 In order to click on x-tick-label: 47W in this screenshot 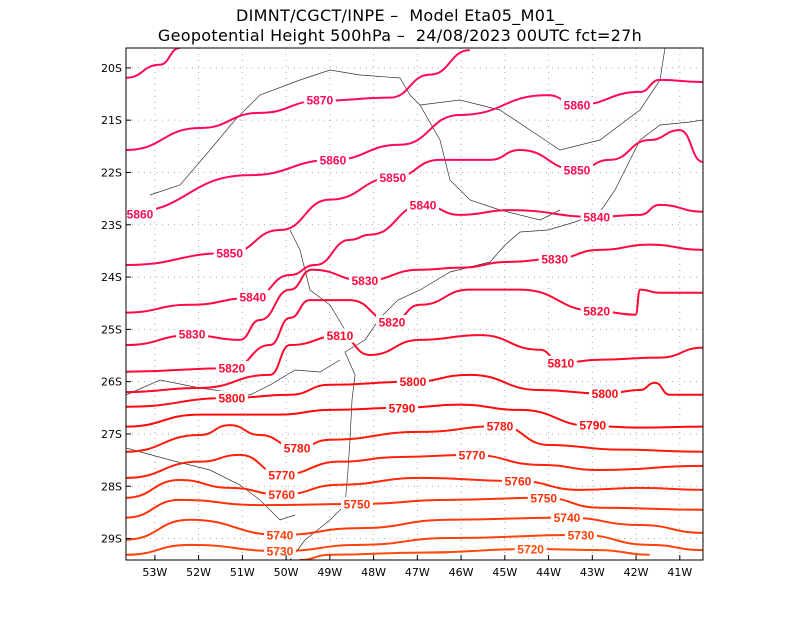, I will do `click(417, 572)`.